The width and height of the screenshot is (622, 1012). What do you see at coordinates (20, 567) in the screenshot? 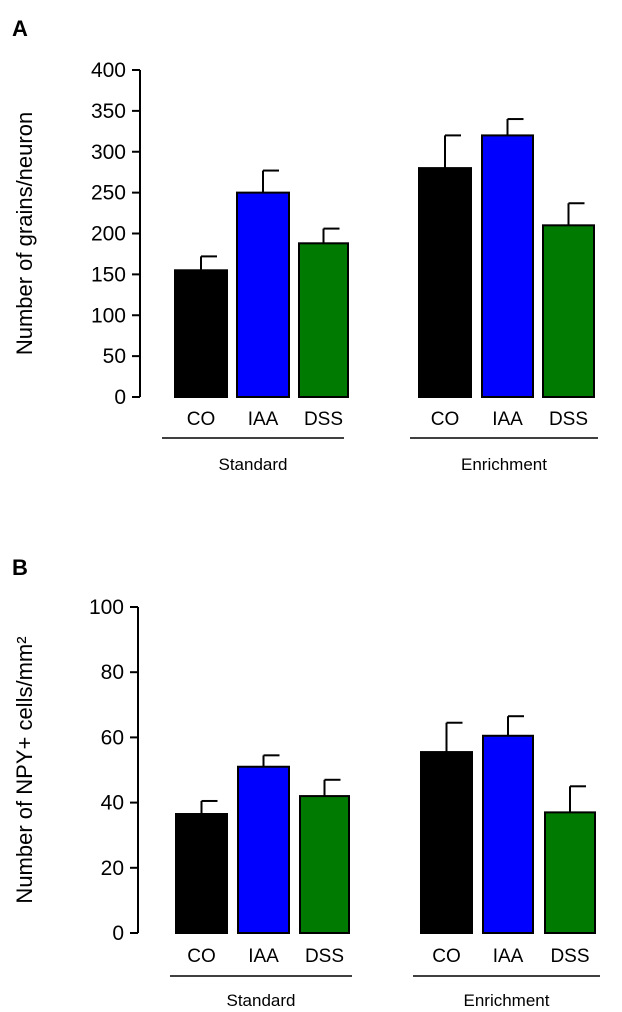
I see `panel-b-letter: B` at bounding box center [20, 567].